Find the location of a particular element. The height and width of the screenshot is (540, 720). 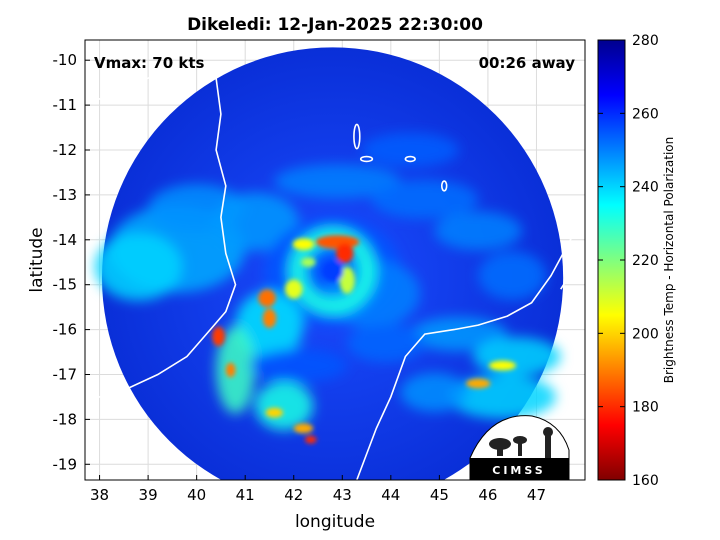

x-tick-label: 46 is located at coordinates (487, 495).